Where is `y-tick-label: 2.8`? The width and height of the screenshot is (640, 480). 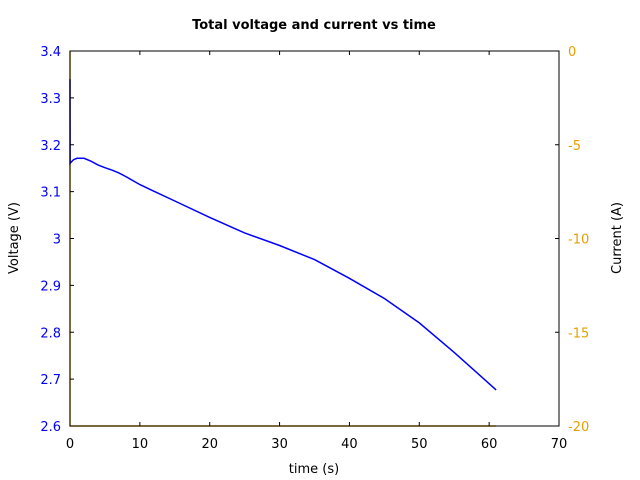 y-tick-label: 2.8 is located at coordinates (50, 333).